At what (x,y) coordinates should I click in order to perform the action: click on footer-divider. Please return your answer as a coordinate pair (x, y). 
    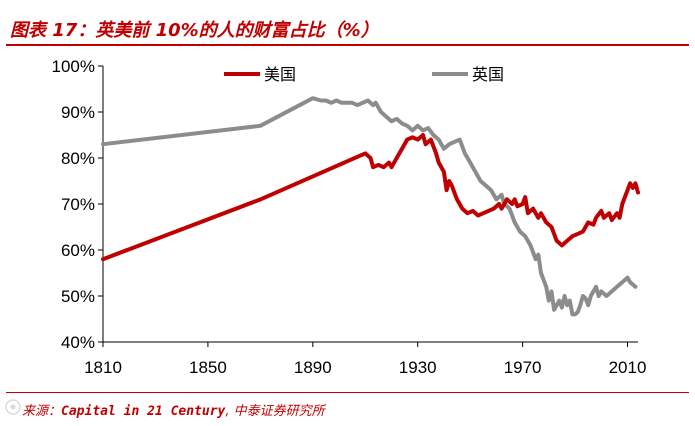
    Looking at the image, I should click on (347, 392).